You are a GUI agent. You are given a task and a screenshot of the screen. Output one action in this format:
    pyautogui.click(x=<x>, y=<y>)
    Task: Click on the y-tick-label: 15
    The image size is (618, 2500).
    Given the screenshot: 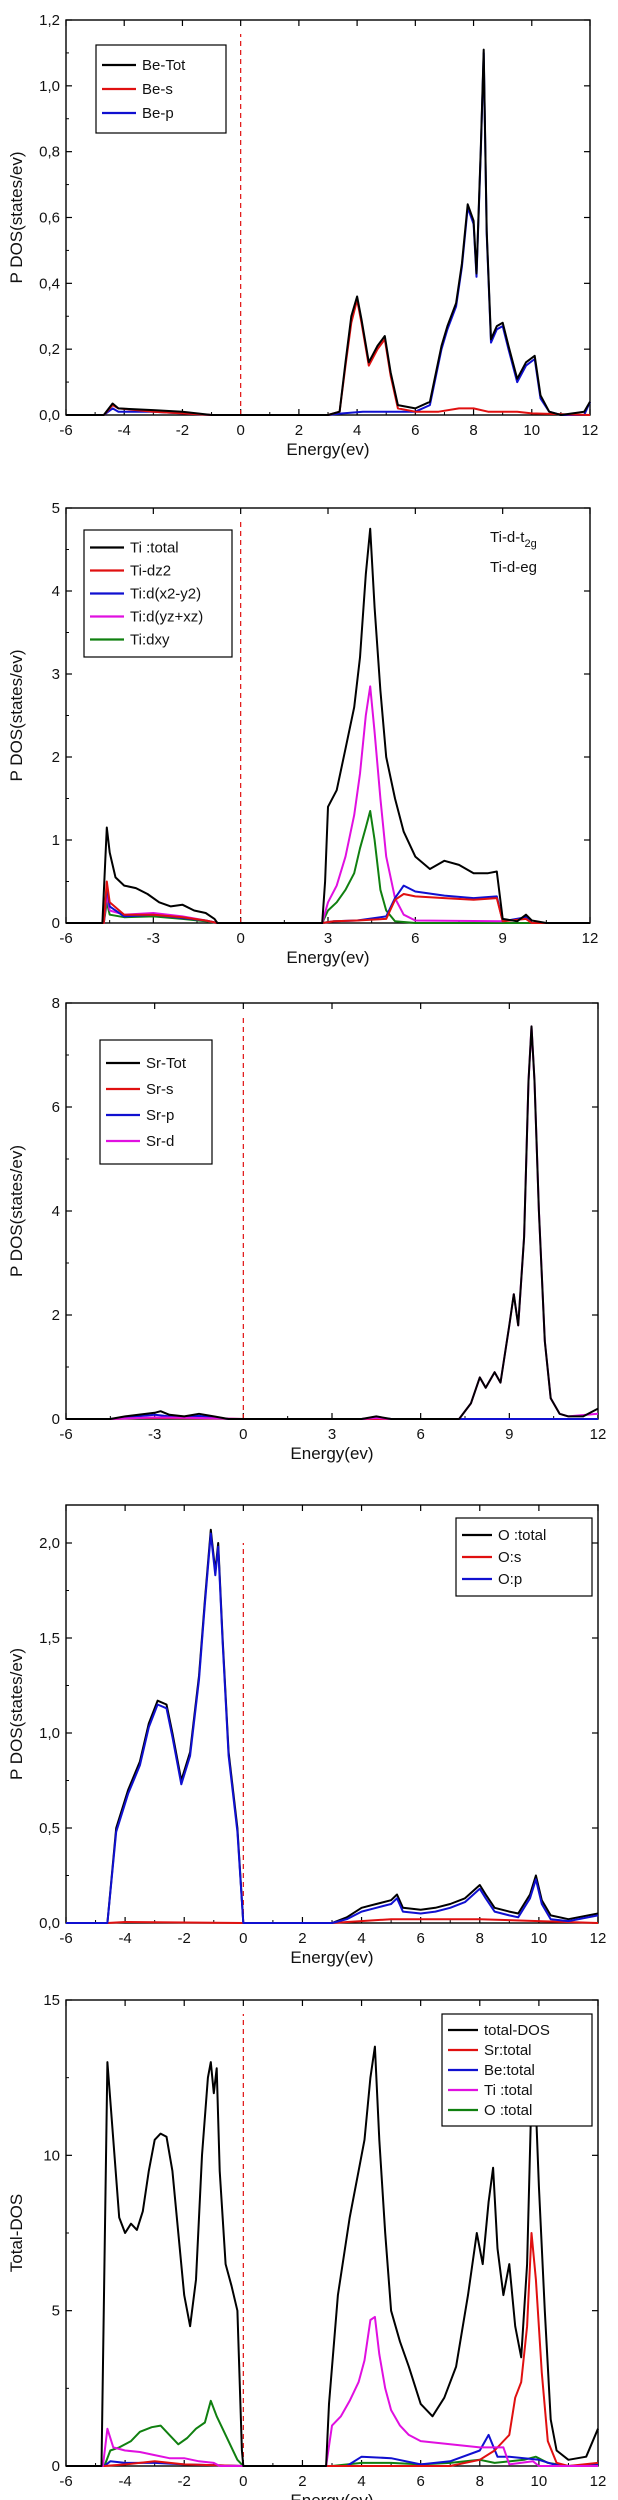 What is the action you would take?
    pyautogui.click(x=51, y=2000)
    